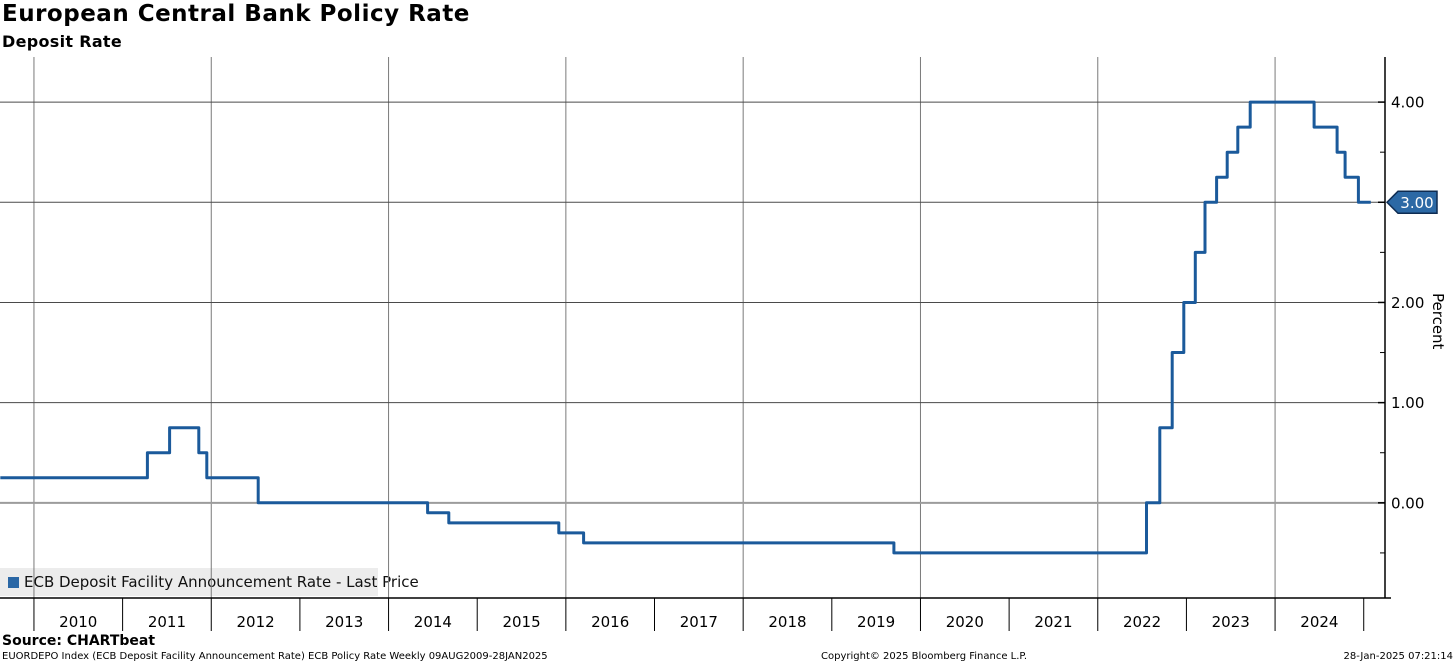 The width and height of the screenshot is (1456, 665). I want to click on last-price-badge, so click(1411, 202).